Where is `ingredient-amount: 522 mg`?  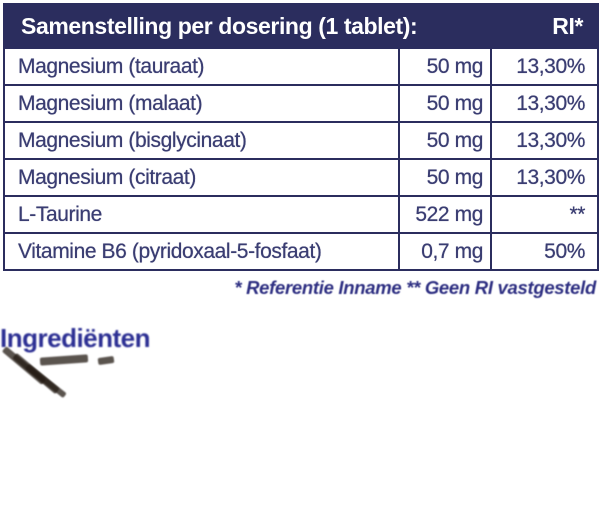
ingredient-amount: 522 mg is located at coordinates (445, 214).